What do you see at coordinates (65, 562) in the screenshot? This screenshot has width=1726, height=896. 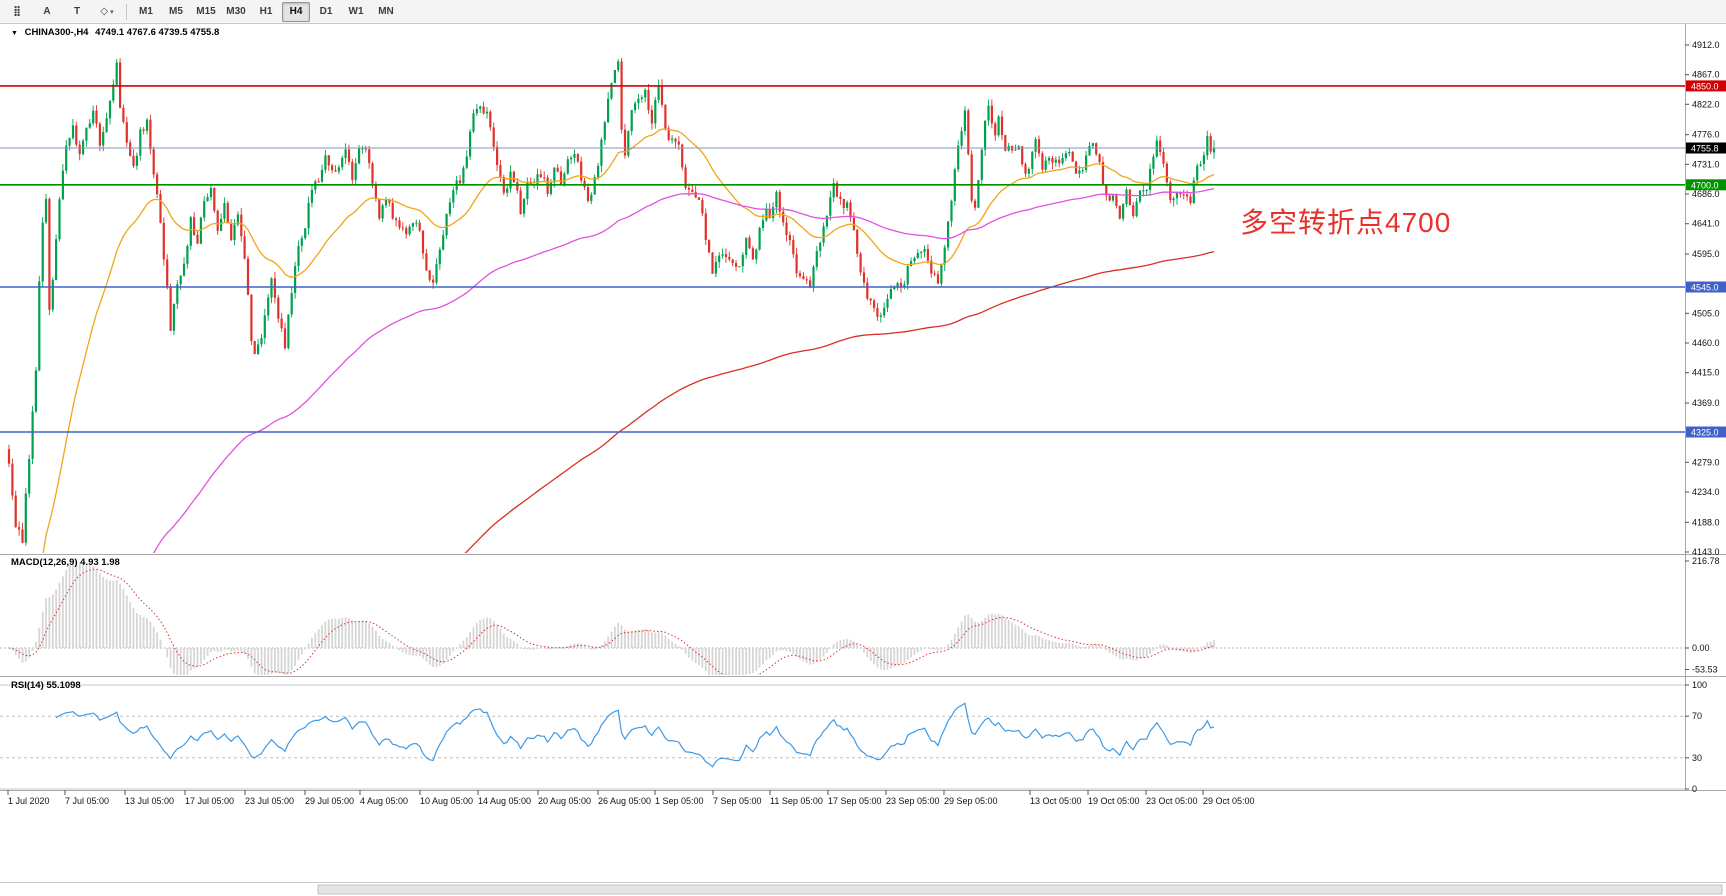 I see `macd-label: MACD(12,26,9) 4.93 1.98` at bounding box center [65, 562].